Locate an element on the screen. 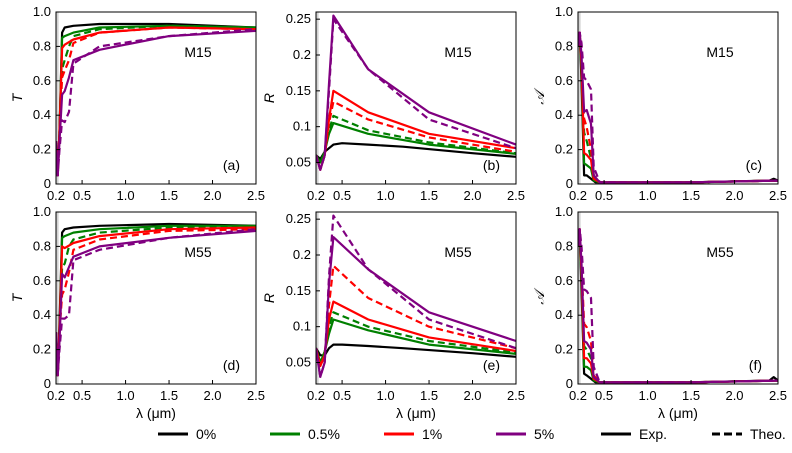  legend-label: 5% is located at coordinates (544, 434).